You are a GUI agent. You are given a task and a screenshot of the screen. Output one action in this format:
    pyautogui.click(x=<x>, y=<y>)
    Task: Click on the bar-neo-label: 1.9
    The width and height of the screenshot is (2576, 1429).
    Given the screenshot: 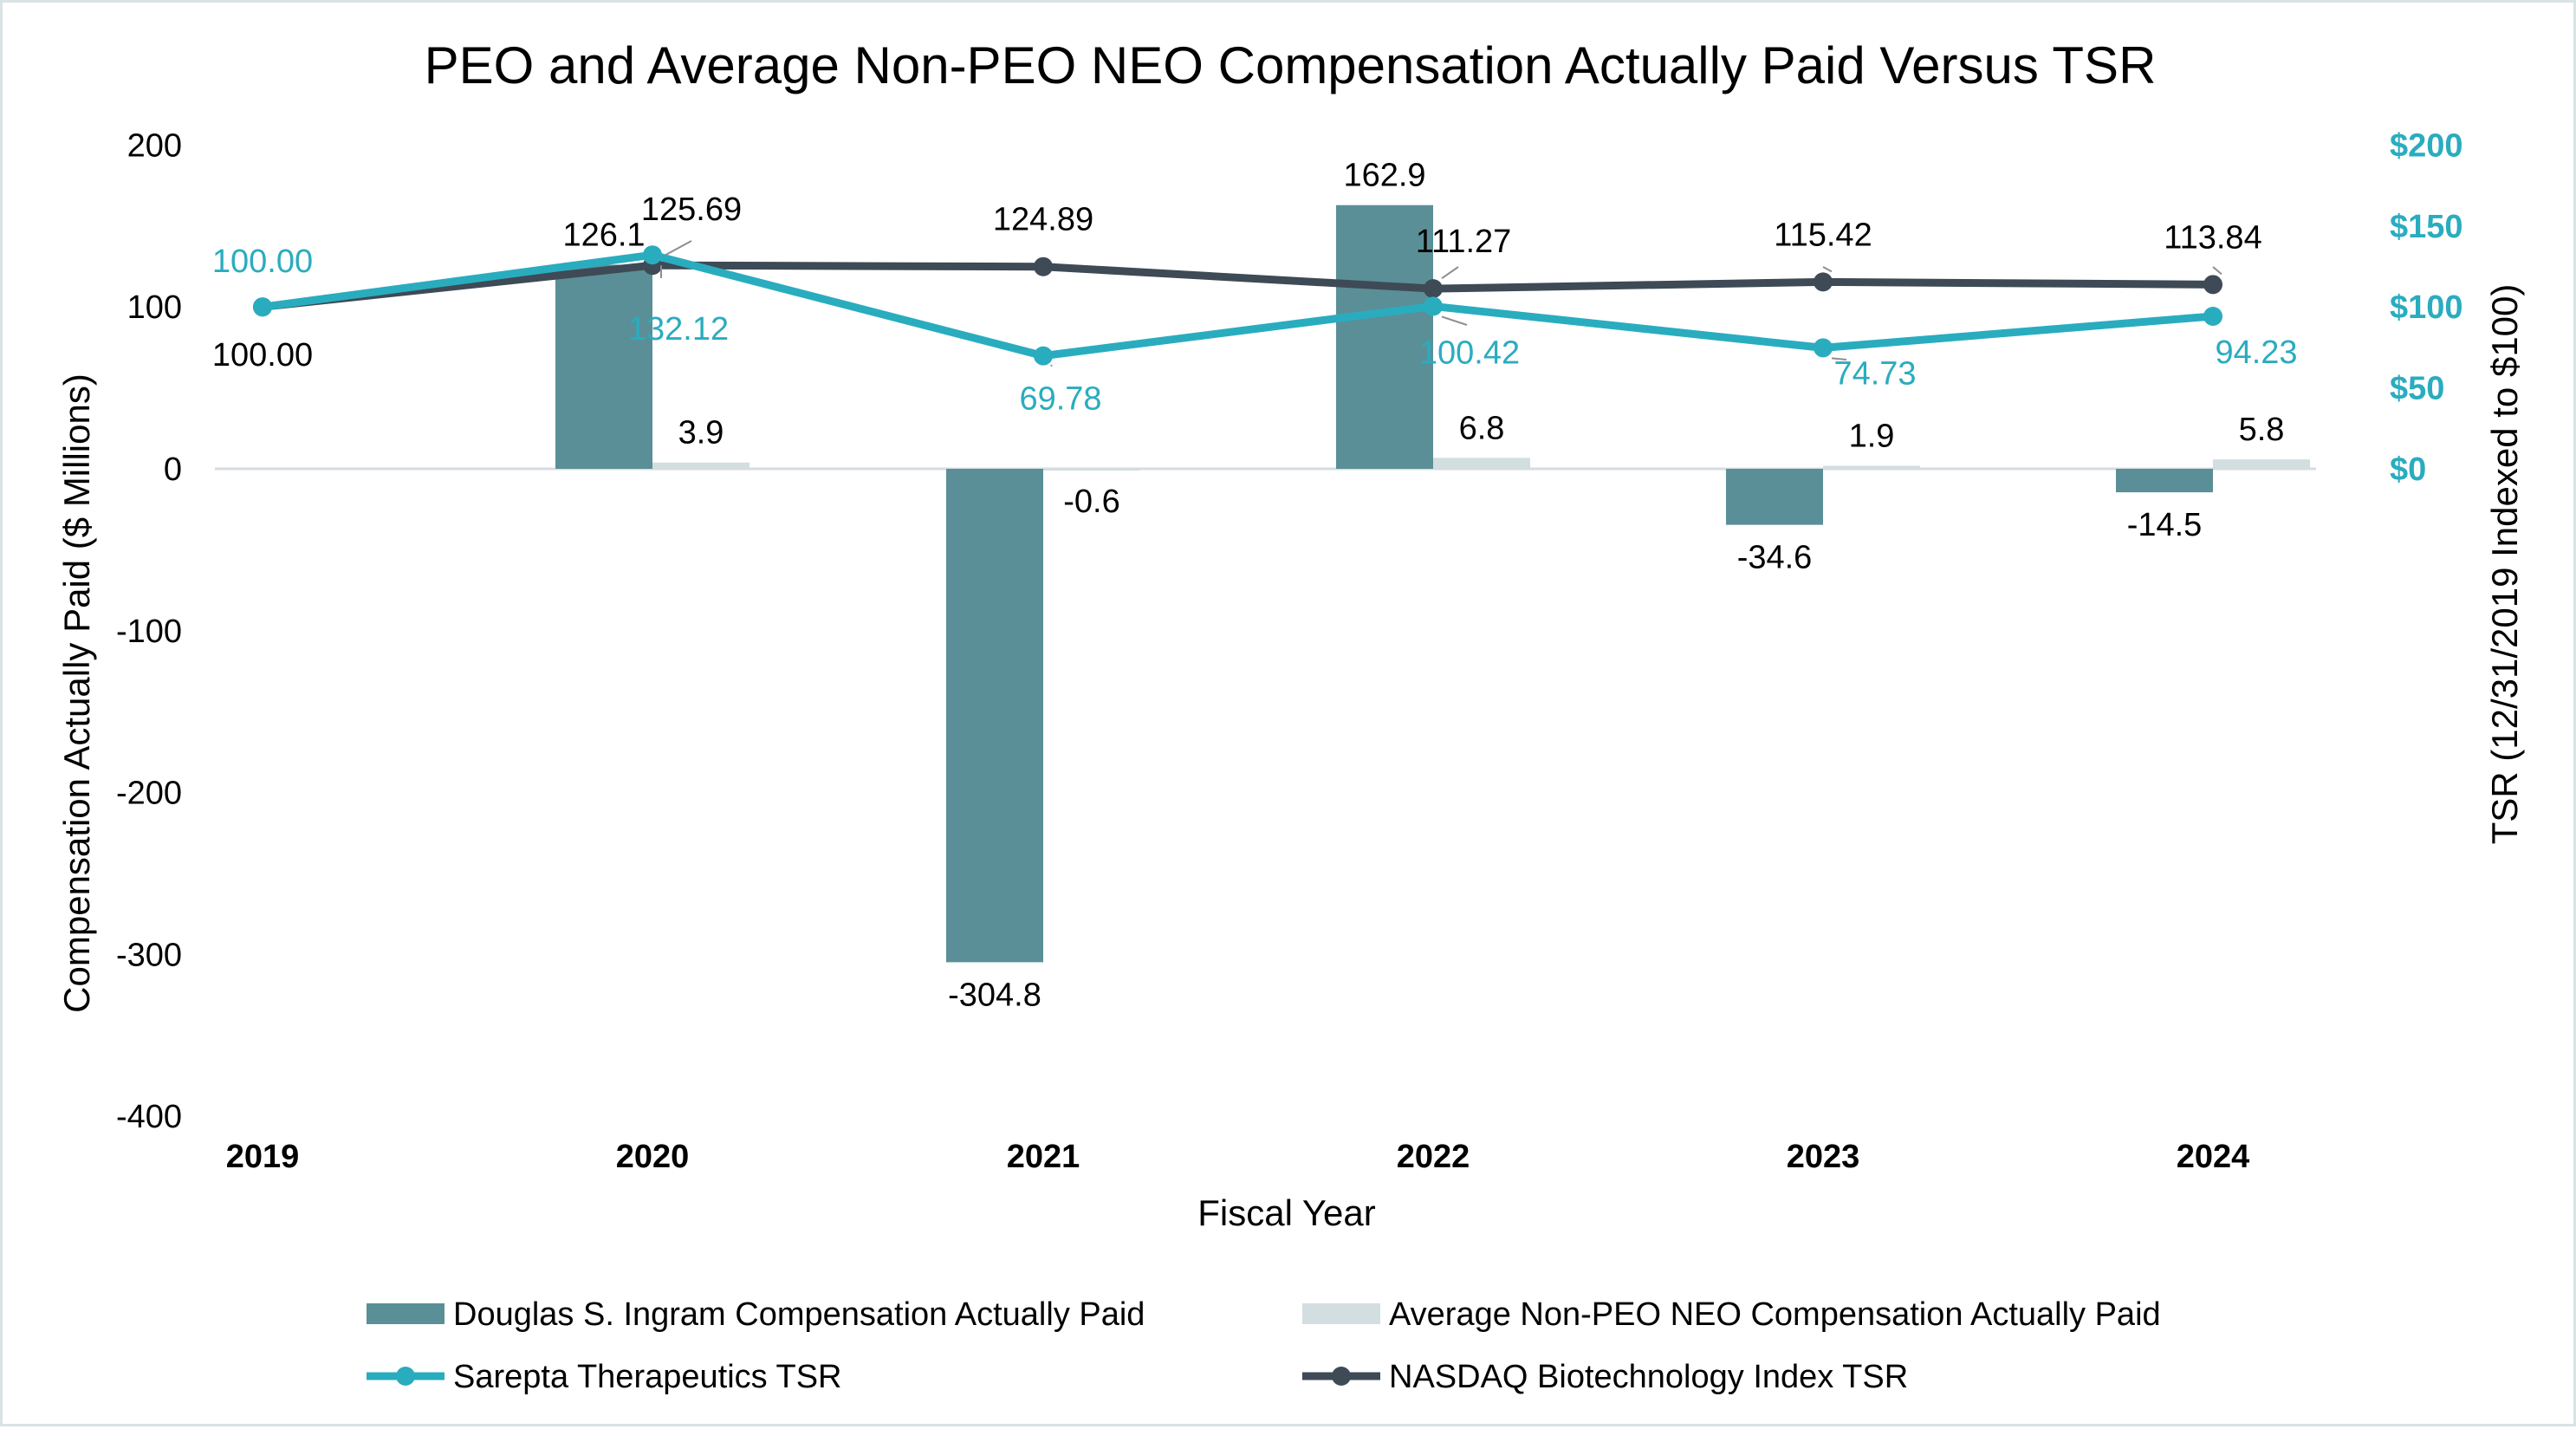 What is the action you would take?
    pyautogui.click(x=1872, y=436)
    